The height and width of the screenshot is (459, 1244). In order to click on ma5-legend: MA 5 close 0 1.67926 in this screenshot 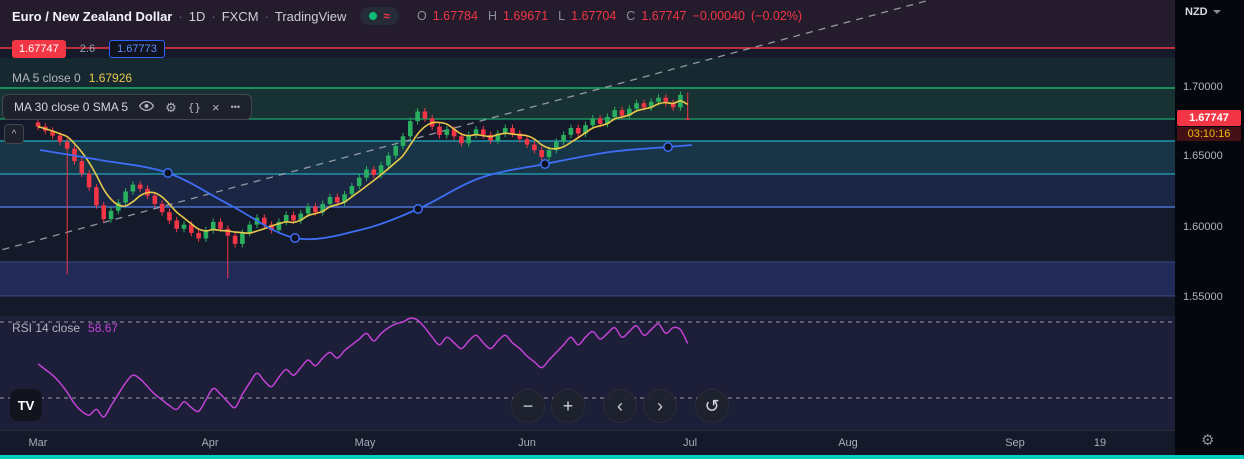, I will do `click(72, 78)`.